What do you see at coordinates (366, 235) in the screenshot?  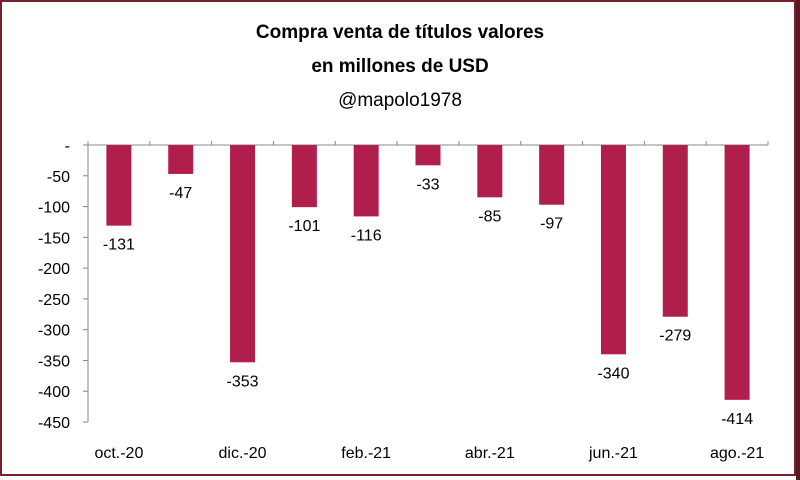 I see `data-label: -116` at bounding box center [366, 235].